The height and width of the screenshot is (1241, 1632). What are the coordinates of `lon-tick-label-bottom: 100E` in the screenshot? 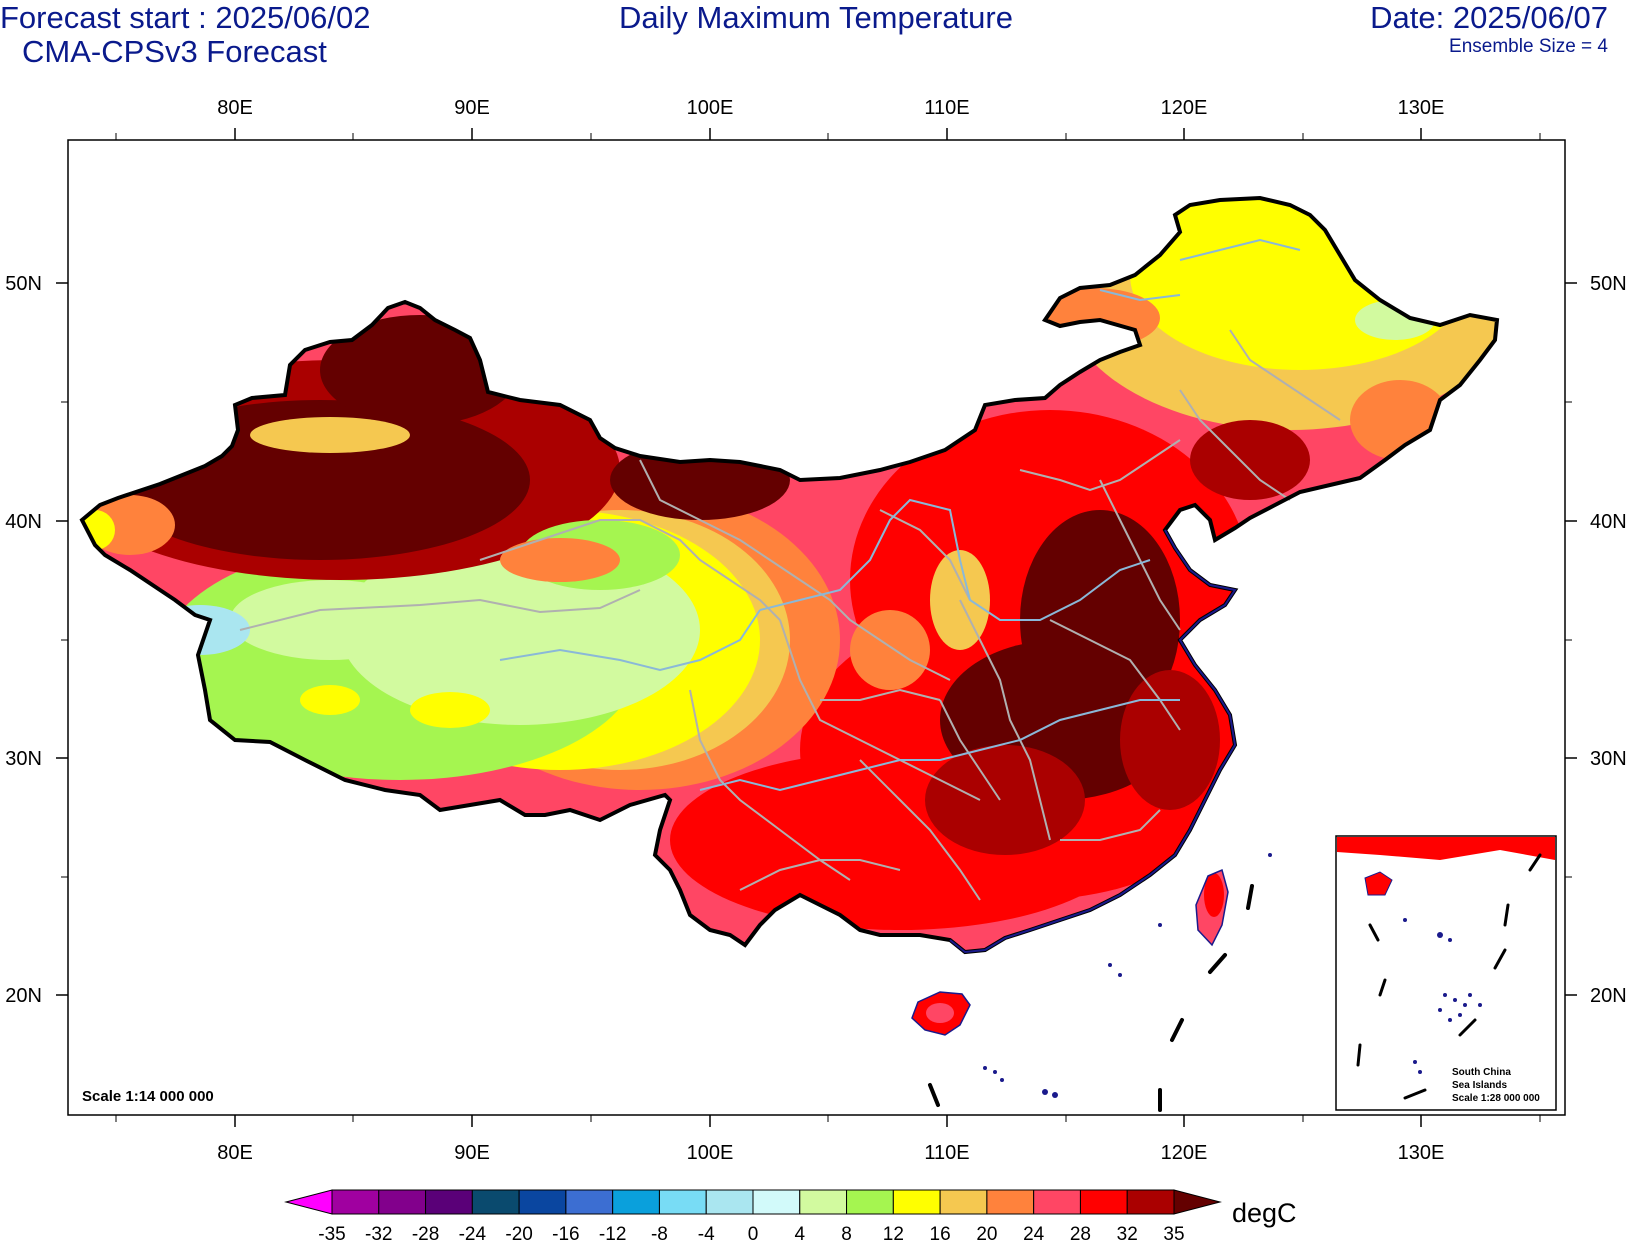 It's located at (710, 1153).